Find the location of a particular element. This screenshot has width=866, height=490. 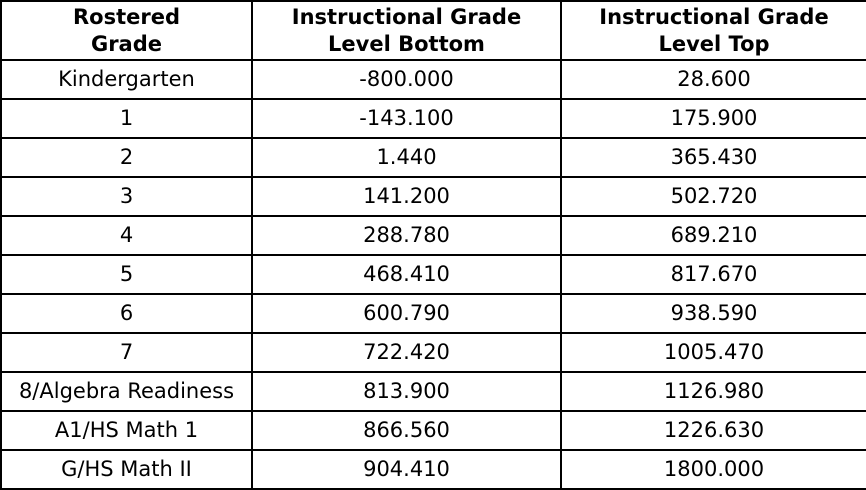

cell-rostered-grade: 2 is located at coordinates (126, 157).